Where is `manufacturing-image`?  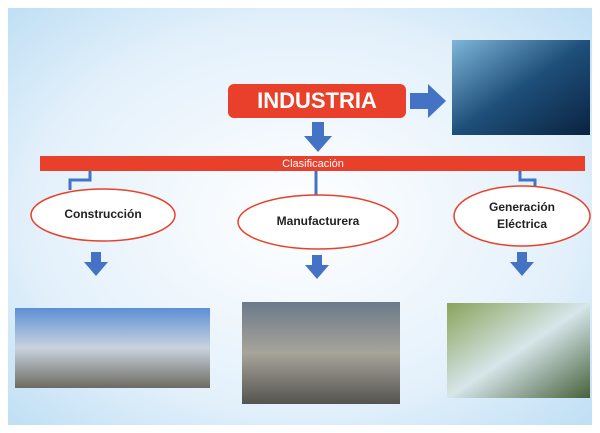
manufacturing-image is located at coordinates (321, 353).